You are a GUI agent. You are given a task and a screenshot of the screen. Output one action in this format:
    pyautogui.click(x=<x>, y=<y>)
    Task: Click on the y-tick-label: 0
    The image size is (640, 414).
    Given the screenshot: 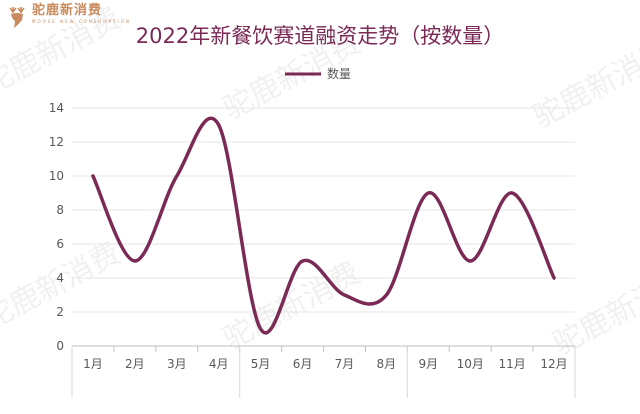 What is the action you would take?
    pyautogui.click(x=60, y=346)
    